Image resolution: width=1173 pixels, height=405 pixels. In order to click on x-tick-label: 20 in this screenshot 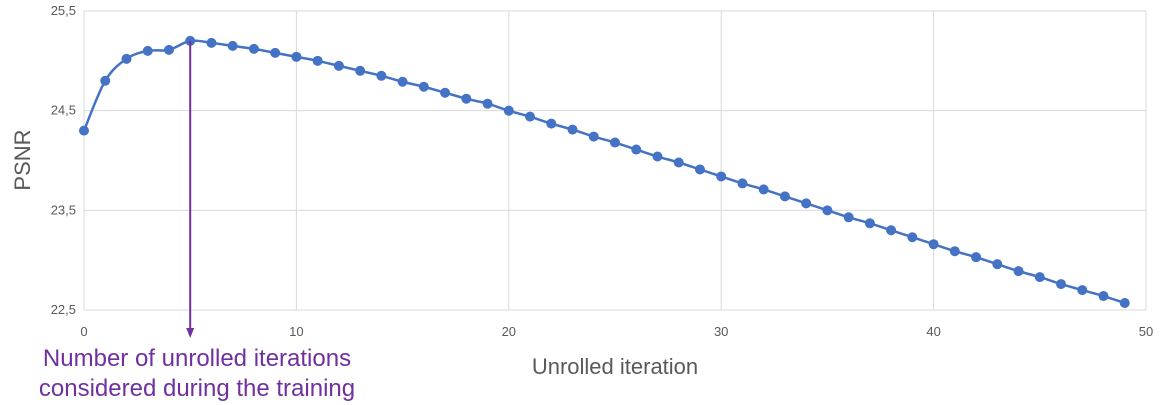, I will do `click(509, 331)`.